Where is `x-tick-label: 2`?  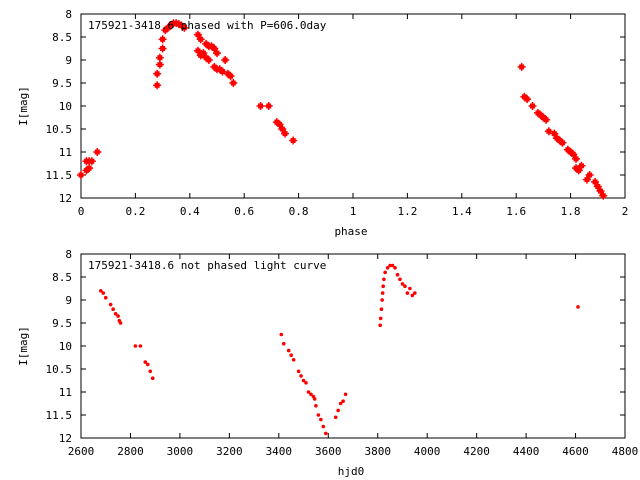
x-tick-label: 2 is located at coordinates (625, 211).